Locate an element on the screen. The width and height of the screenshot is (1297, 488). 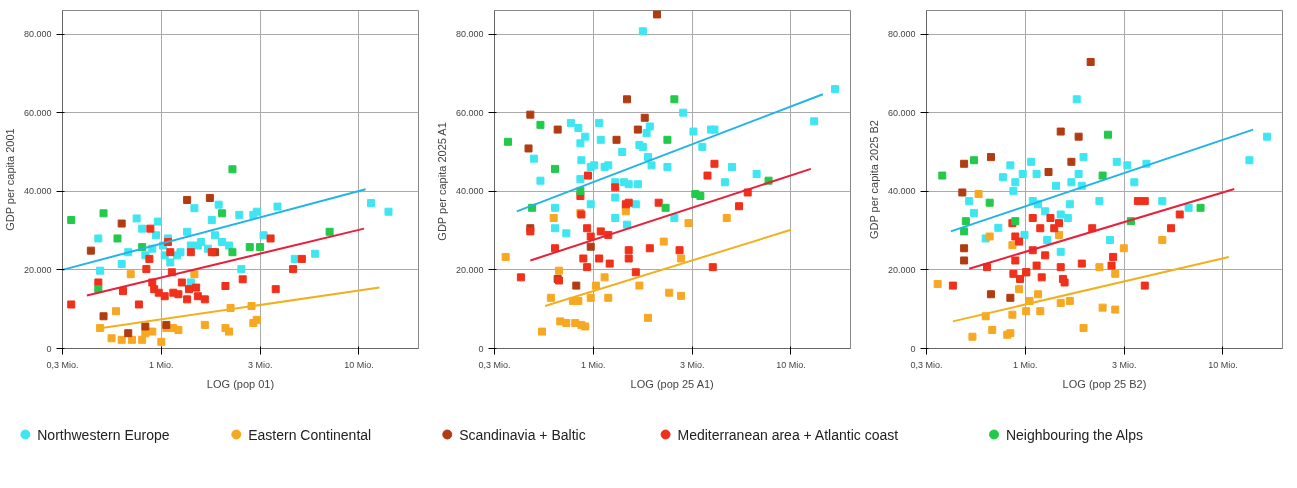
legend-label: Neighbouring the Alps is located at coordinates (1074, 434).